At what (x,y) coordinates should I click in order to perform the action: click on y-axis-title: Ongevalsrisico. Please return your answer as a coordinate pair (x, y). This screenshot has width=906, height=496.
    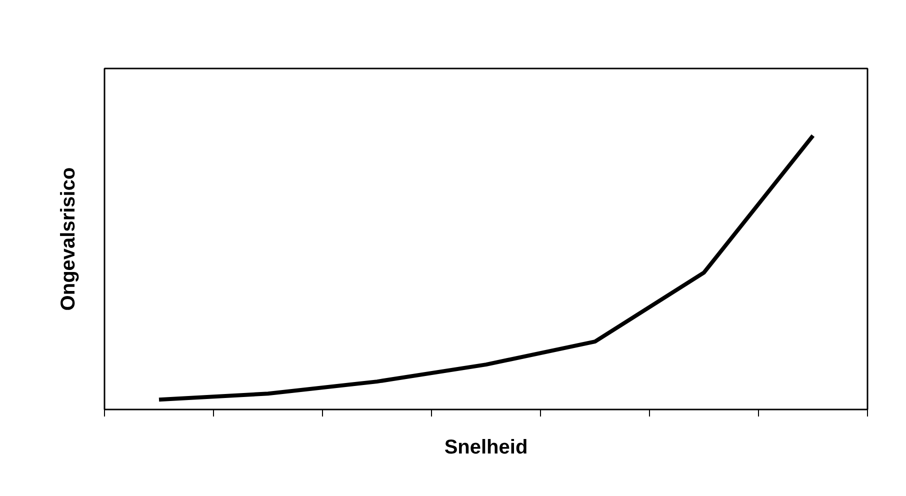
    Looking at the image, I should click on (69, 239).